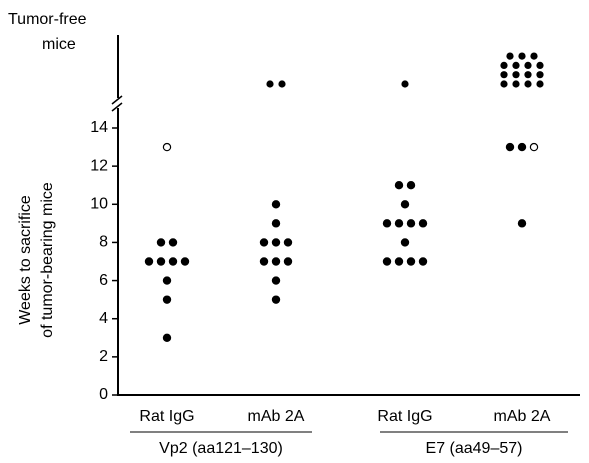 This screenshot has height=463, width=589. What do you see at coordinates (474, 448) in the screenshot?
I see `group-label: E7 (aa49–57)` at bounding box center [474, 448].